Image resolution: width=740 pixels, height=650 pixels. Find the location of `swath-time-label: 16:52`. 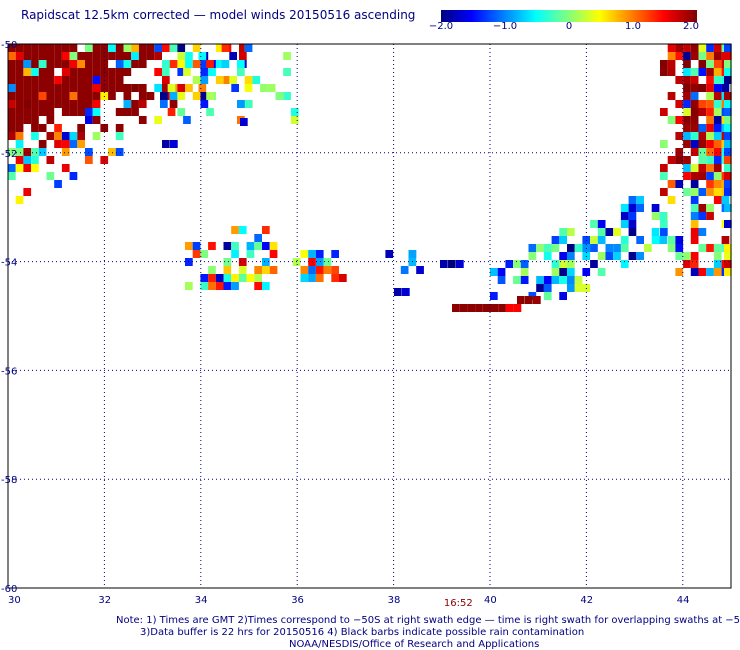

swath-time-label: 16:52 is located at coordinates (458, 603).